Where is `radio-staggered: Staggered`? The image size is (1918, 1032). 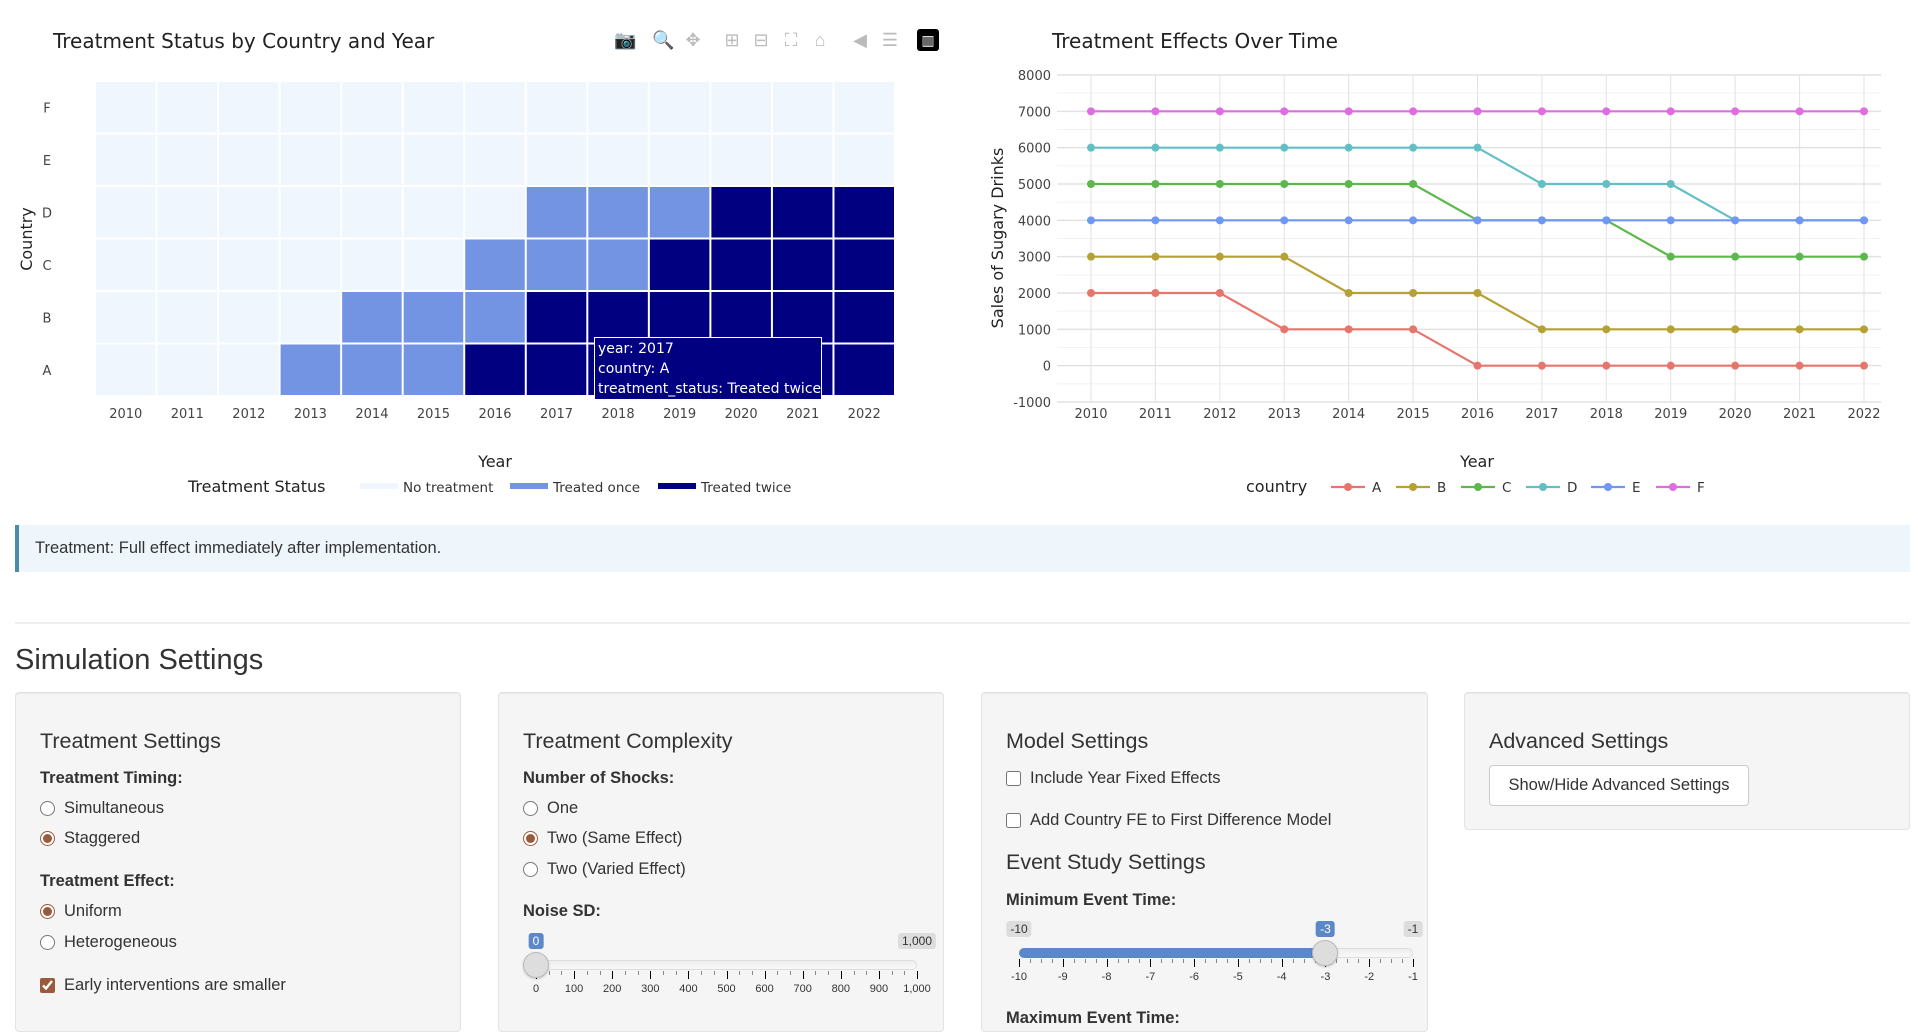 radio-staggered: Staggered is located at coordinates (90, 838).